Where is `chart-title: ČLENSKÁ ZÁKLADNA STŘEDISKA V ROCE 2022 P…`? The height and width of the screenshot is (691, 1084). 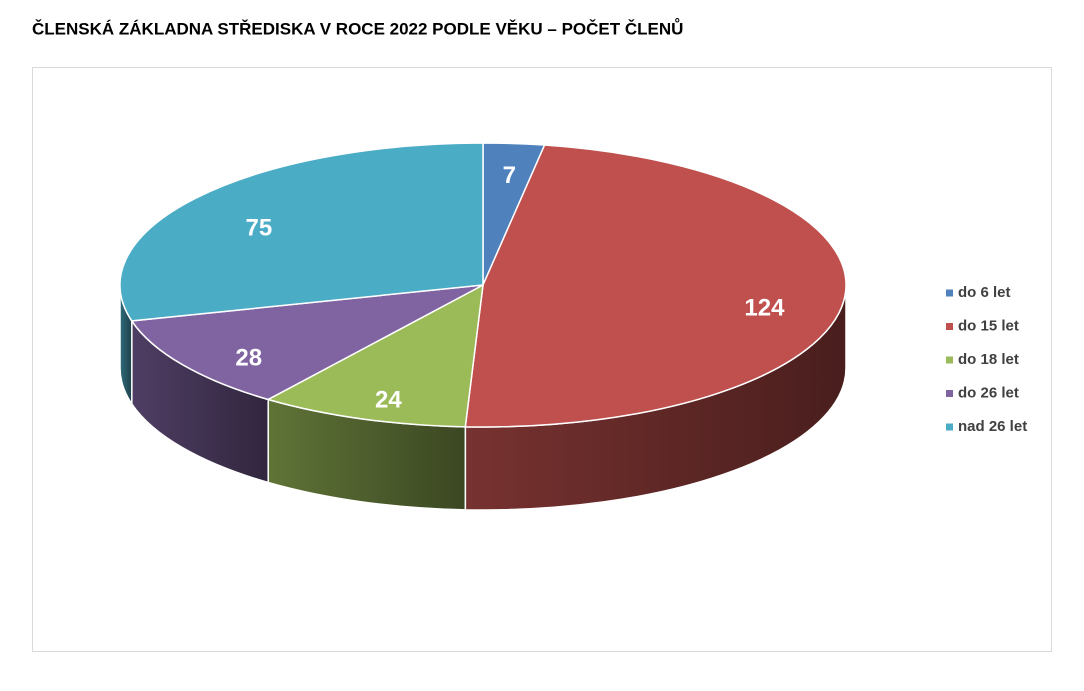
chart-title: ČLENSKÁ ZÁKLADNA STŘEDISKA V ROCE 2022 P… is located at coordinates (357, 28).